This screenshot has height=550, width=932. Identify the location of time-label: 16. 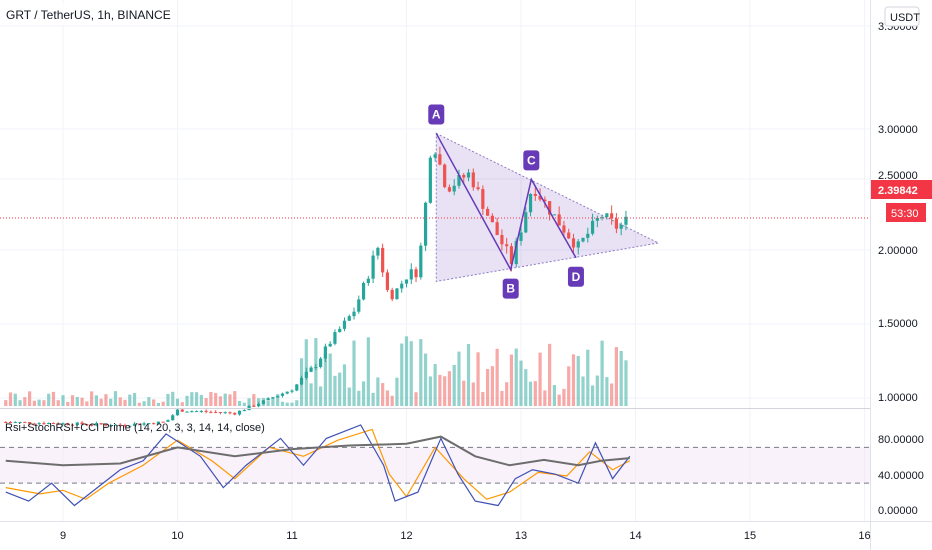
(864, 536).